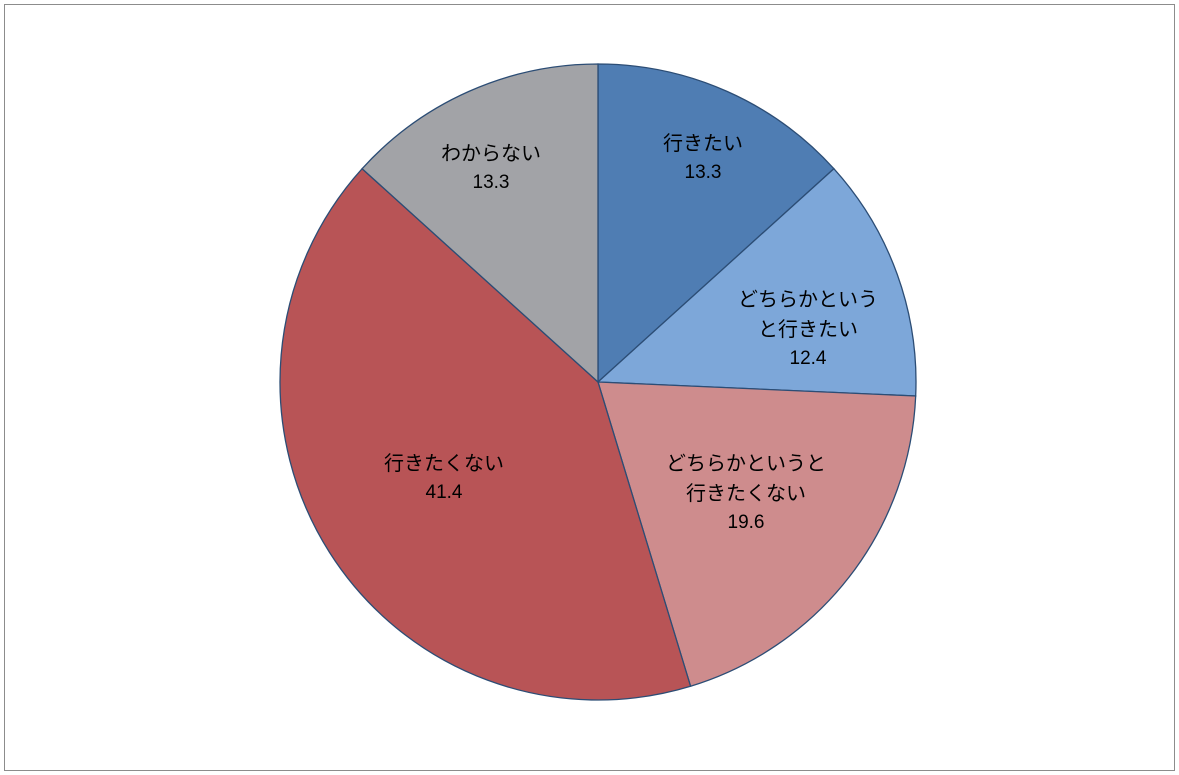 This screenshot has width=1179, height=775. I want to click on slice-value-label: 41.4, so click(444, 492).